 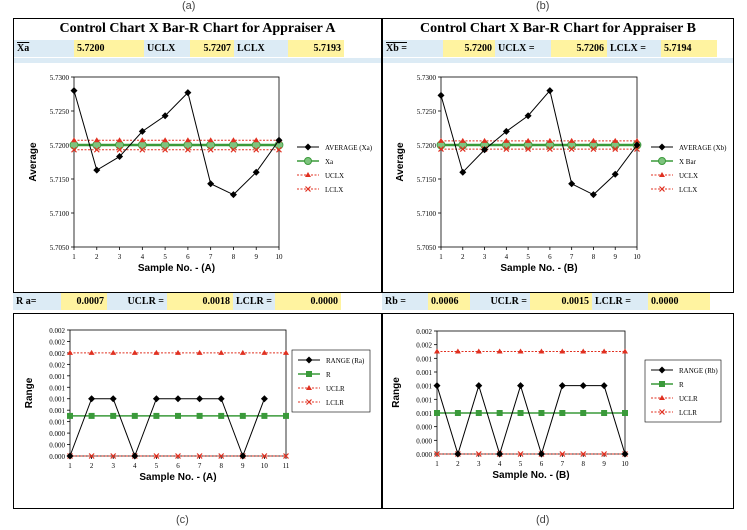 I want to click on x-tick-label: 5, so click(x=528, y=257).